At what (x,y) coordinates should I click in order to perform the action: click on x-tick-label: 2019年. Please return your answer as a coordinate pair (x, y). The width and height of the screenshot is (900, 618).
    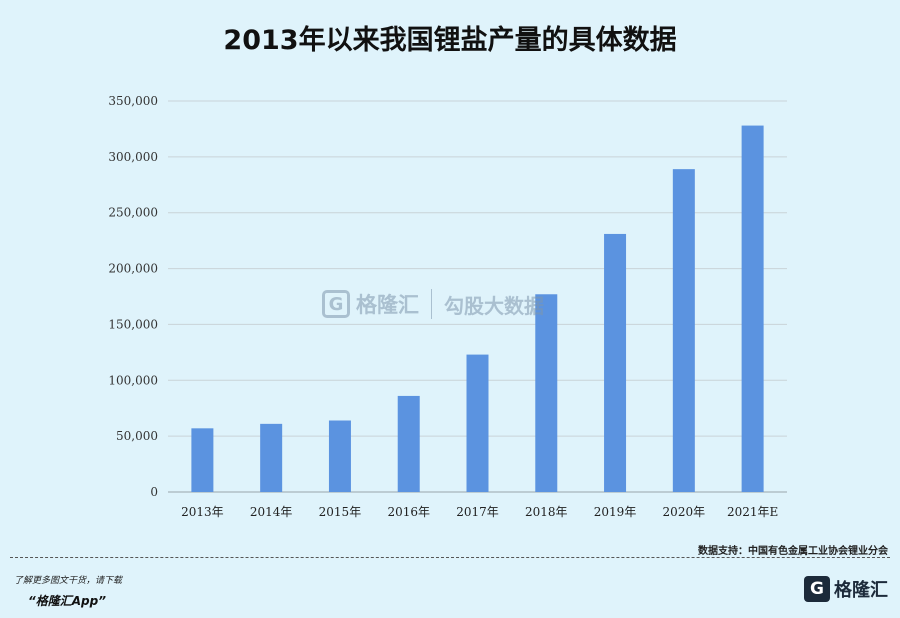
    Looking at the image, I should click on (615, 512).